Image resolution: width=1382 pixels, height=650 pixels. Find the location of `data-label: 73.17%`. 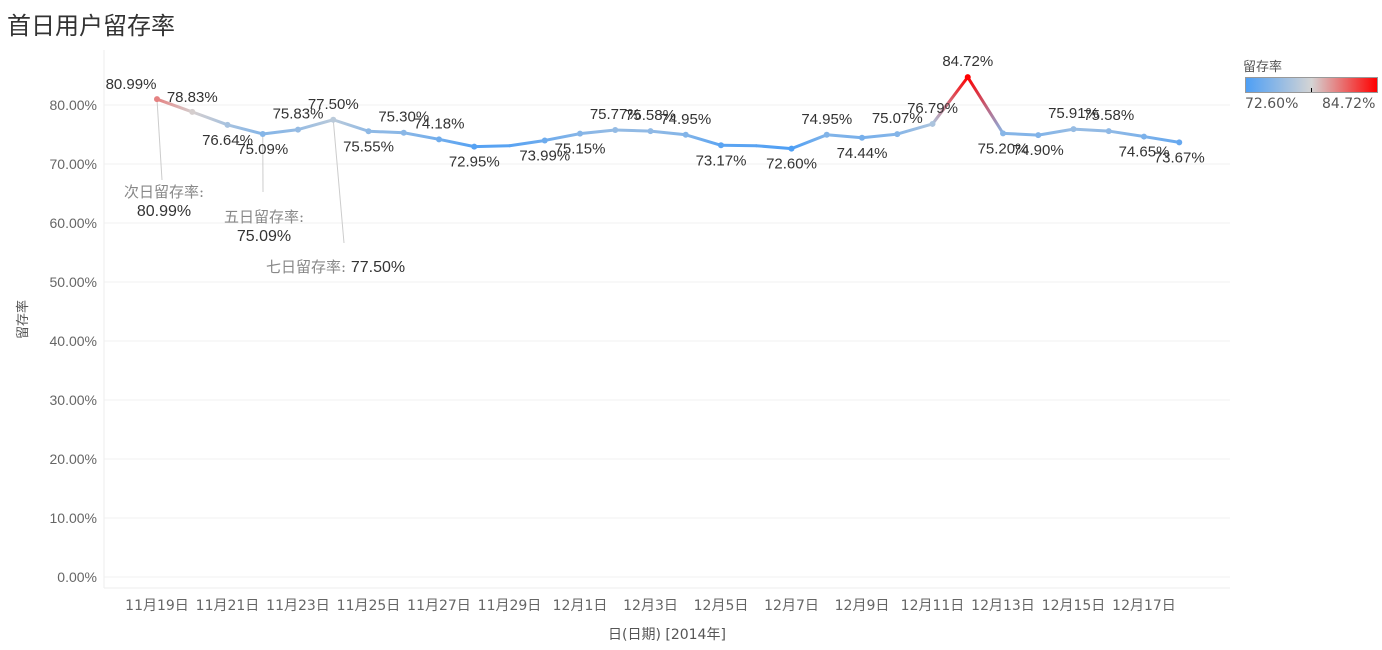

data-label: 73.17% is located at coordinates (721, 160).